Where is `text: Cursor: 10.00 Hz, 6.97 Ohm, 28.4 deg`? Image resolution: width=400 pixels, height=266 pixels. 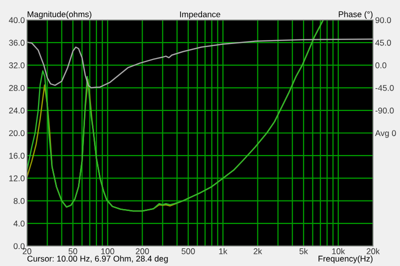 text: Cursor: 10.00 Hz, 6.97 Ohm, 28.4 deg is located at coordinates (97, 260).